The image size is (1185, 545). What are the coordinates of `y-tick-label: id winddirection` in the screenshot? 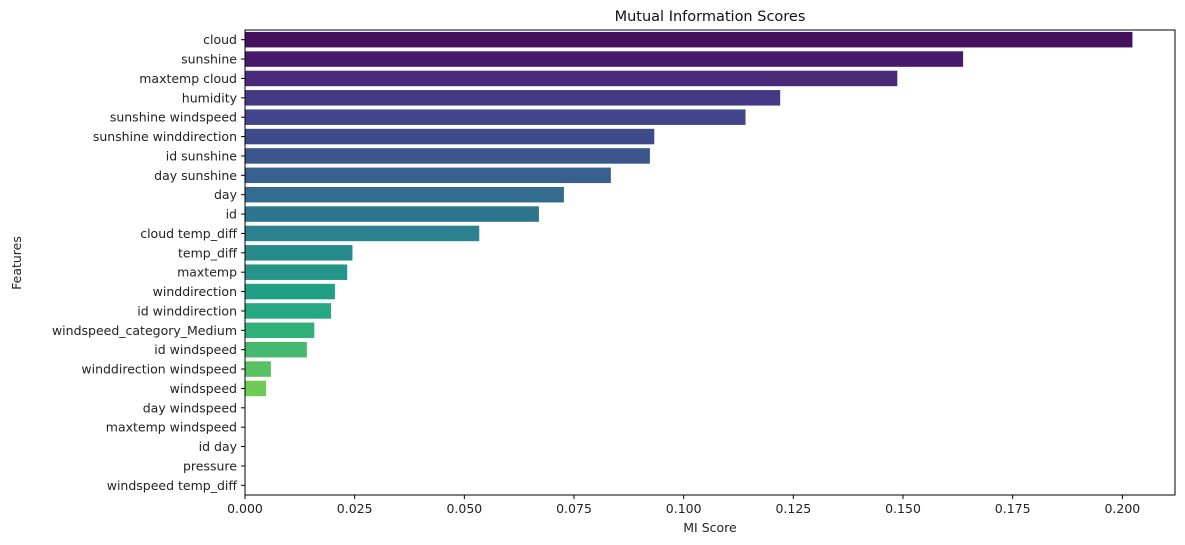 It's located at (187, 310).